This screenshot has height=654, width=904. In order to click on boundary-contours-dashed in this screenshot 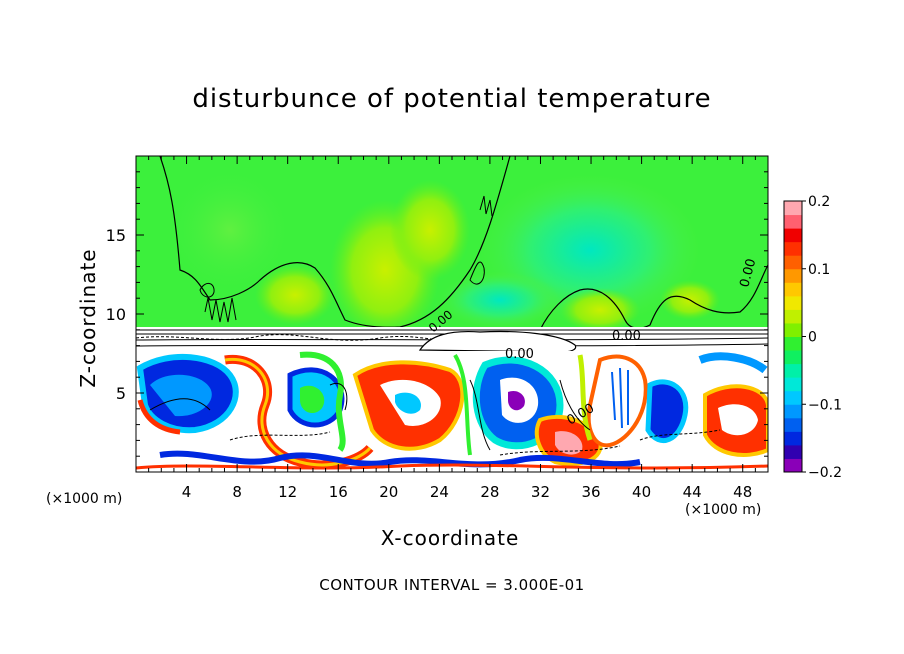, I will do `click(303, 337)`.